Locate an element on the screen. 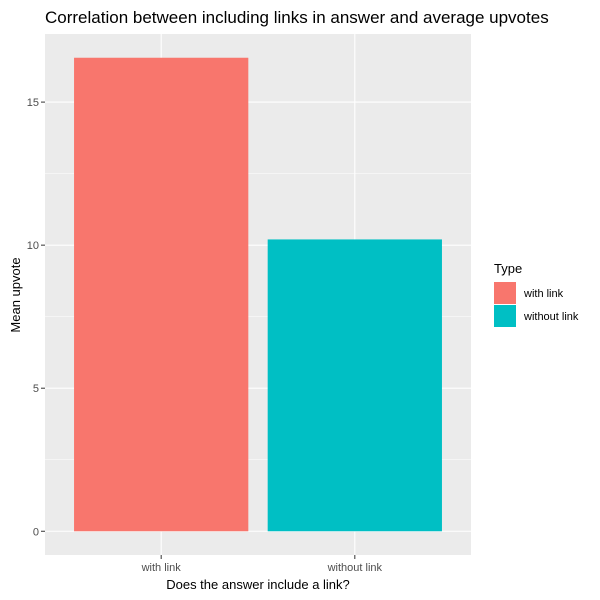  y-tick-label: 10 is located at coordinates (33, 246).